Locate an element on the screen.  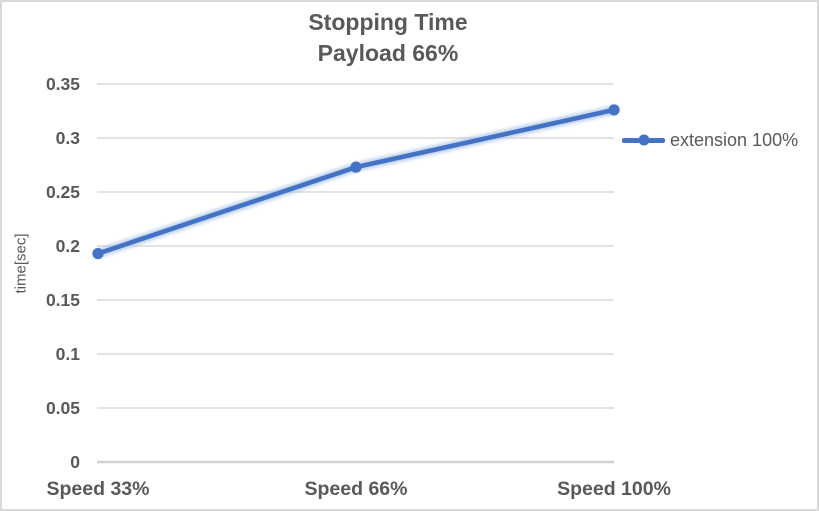
chart-title-line1: Stopping Time is located at coordinates (388, 22).